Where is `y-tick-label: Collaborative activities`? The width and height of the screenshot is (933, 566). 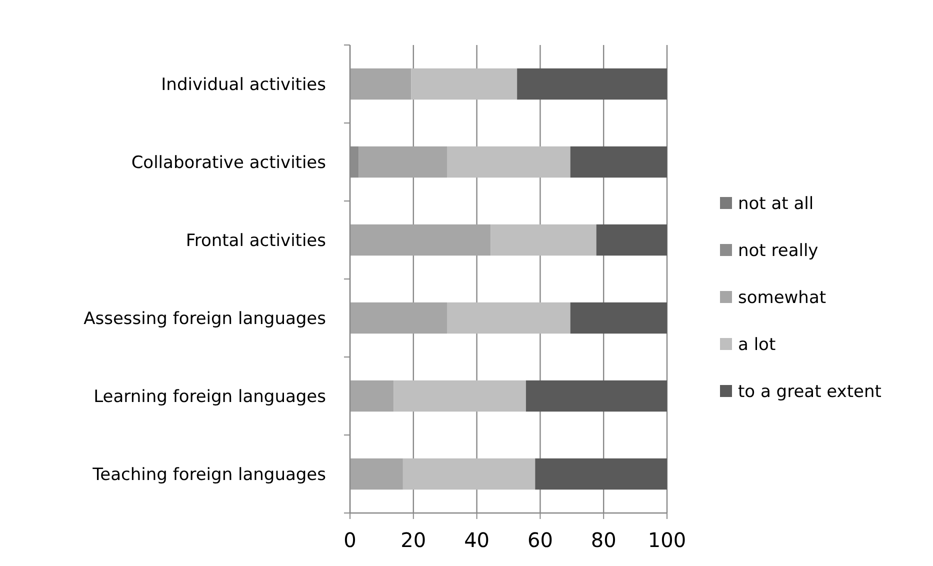
y-tick-label: Collaborative activities is located at coordinates (228, 162).